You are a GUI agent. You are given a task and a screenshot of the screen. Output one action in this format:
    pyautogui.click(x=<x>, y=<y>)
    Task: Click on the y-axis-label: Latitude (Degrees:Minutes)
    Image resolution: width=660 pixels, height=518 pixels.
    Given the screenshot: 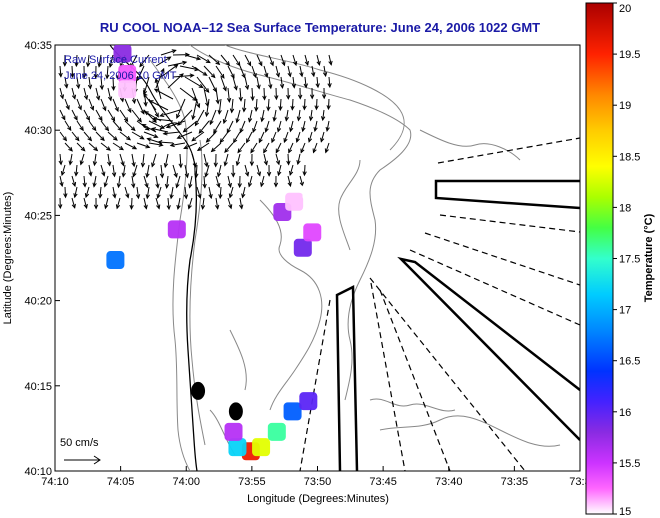 What is the action you would take?
    pyautogui.click(x=8, y=258)
    